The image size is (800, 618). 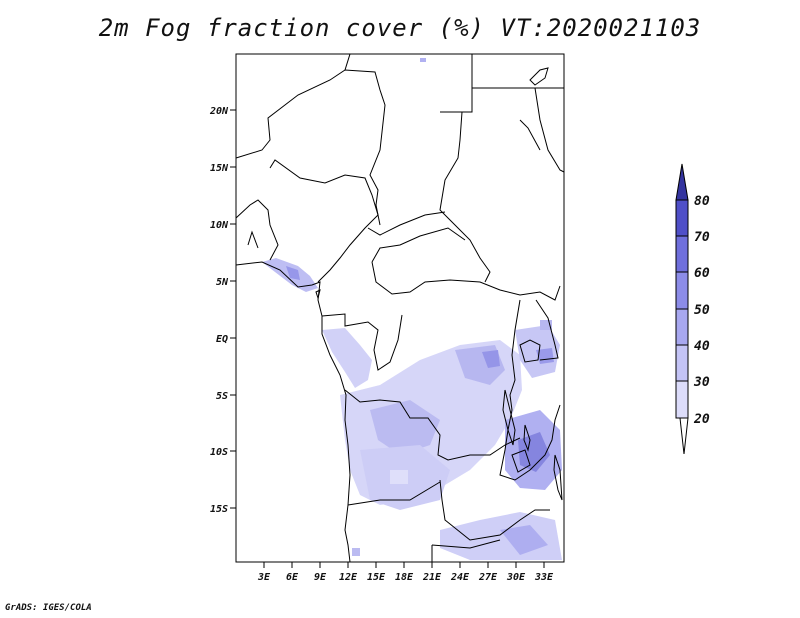 I want to click on lon-label: 6E, so click(x=292, y=577).